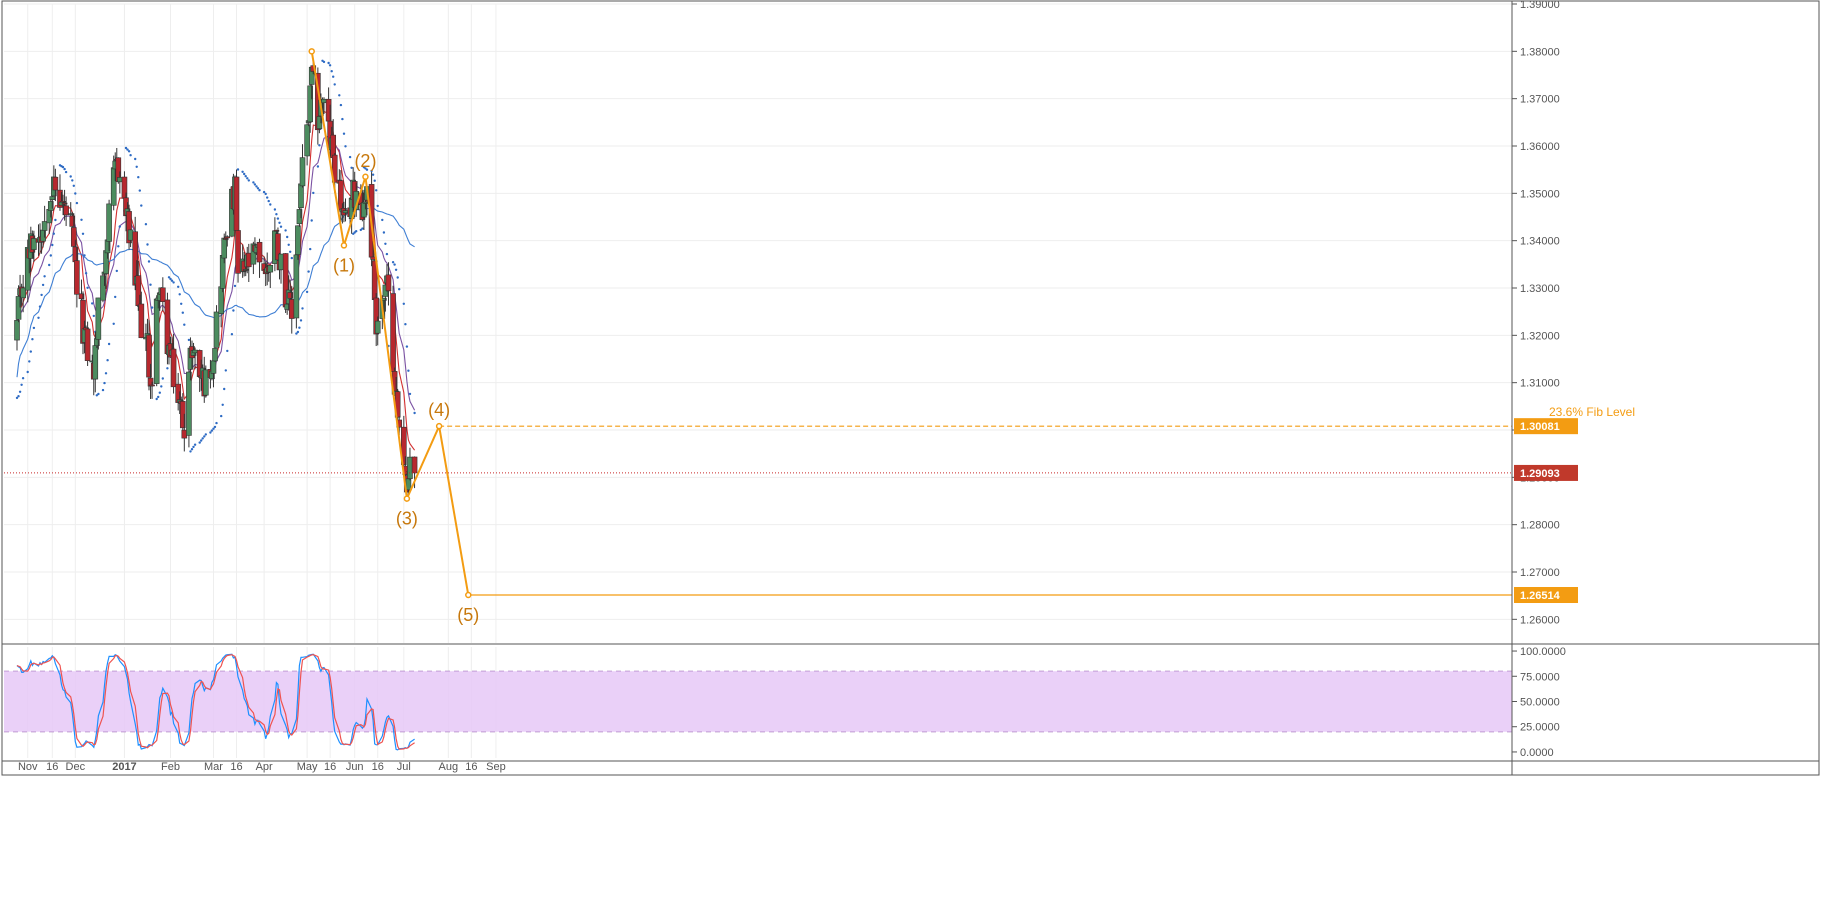  Describe the element at coordinates (1546, 595) in the screenshot. I see `target-price-tag-box` at that location.